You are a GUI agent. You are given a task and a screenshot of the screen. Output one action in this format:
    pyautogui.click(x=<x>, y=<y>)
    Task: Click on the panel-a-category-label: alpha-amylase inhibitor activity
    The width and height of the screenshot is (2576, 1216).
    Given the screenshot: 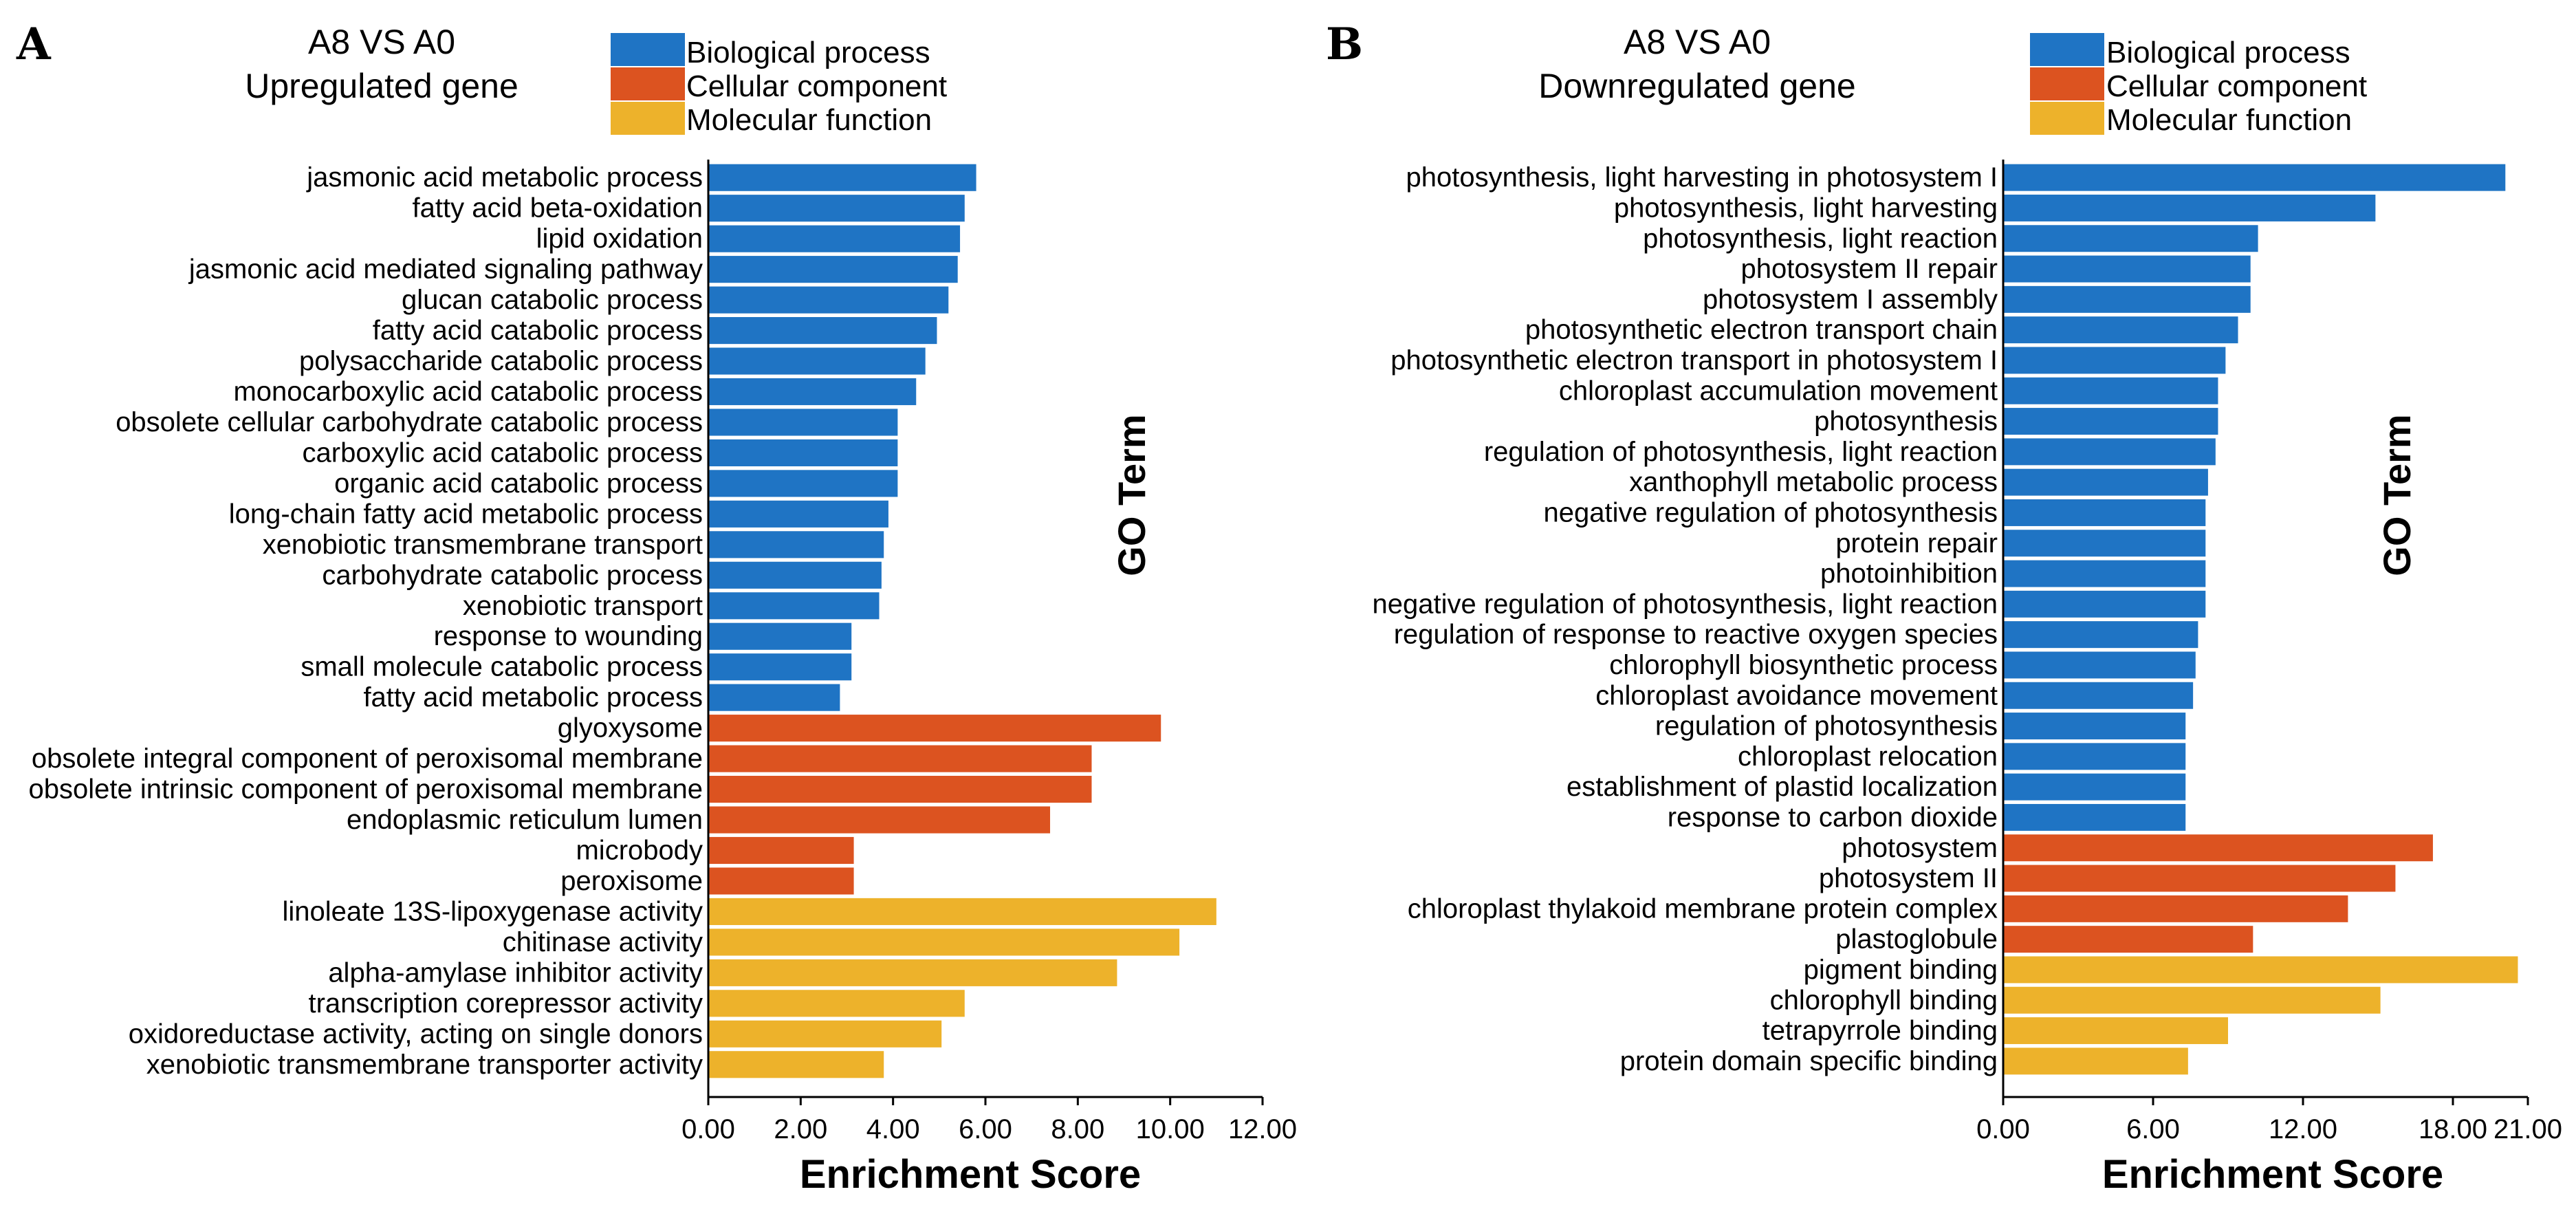 What is the action you would take?
    pyautogui.click(x=515, y=972)
    